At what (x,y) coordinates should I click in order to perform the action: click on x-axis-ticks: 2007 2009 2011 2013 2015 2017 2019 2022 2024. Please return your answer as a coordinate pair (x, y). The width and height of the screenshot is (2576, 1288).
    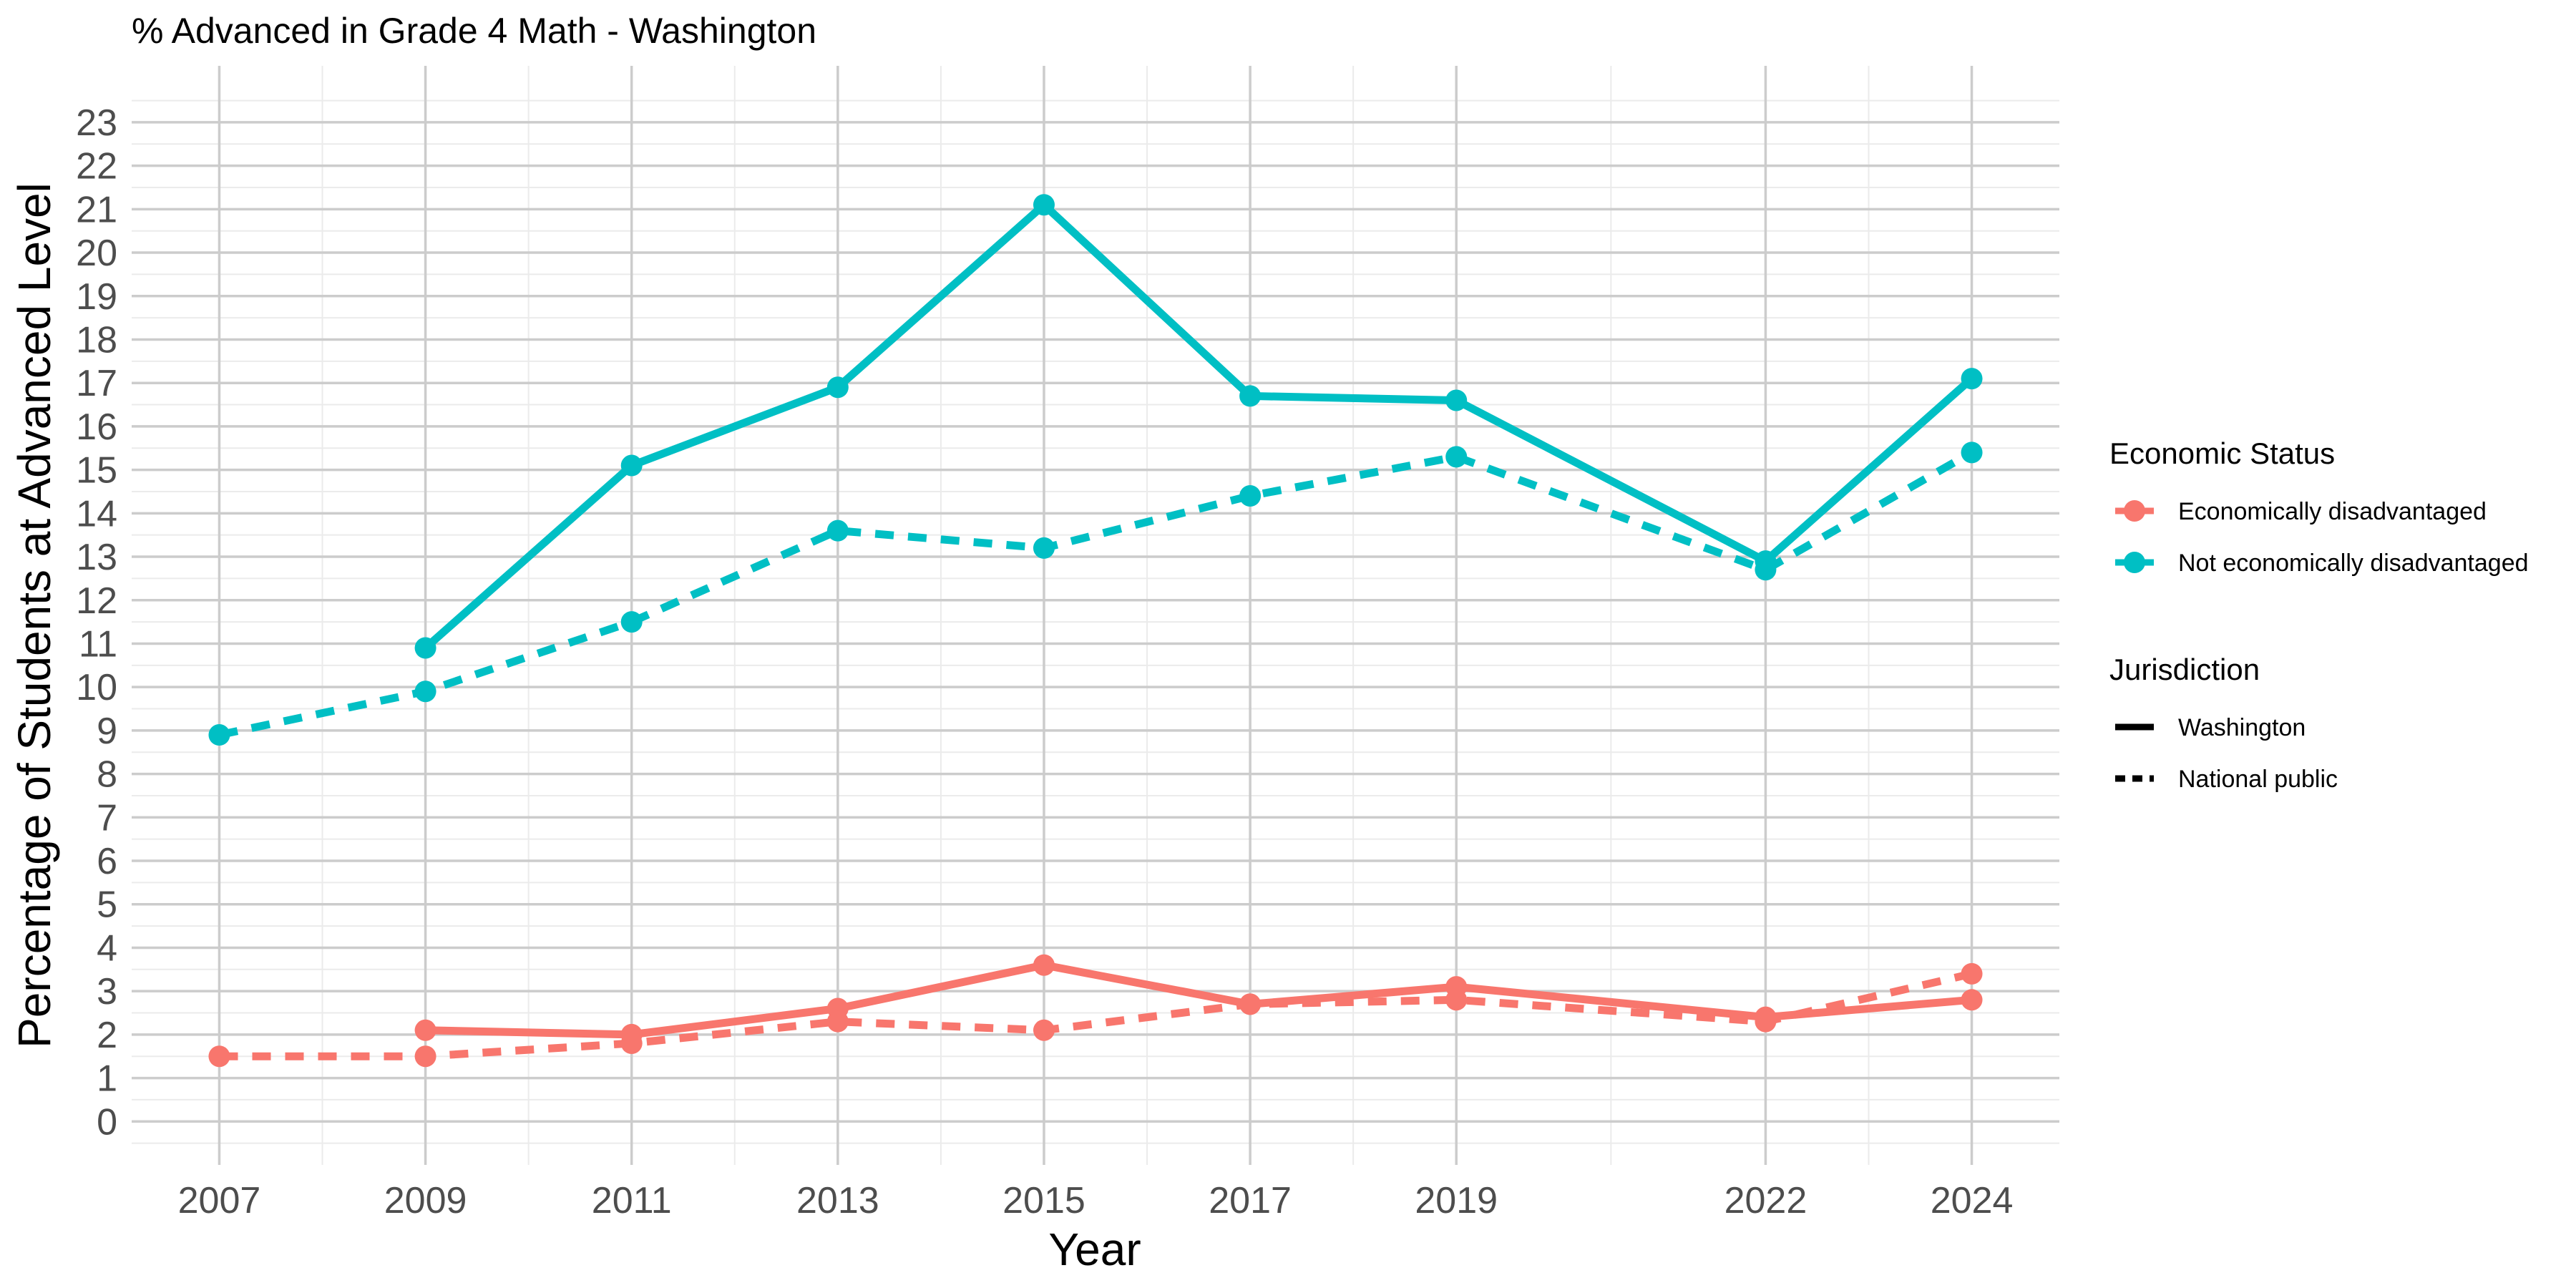
    Looking at the image, I should click on (1096, 1200).